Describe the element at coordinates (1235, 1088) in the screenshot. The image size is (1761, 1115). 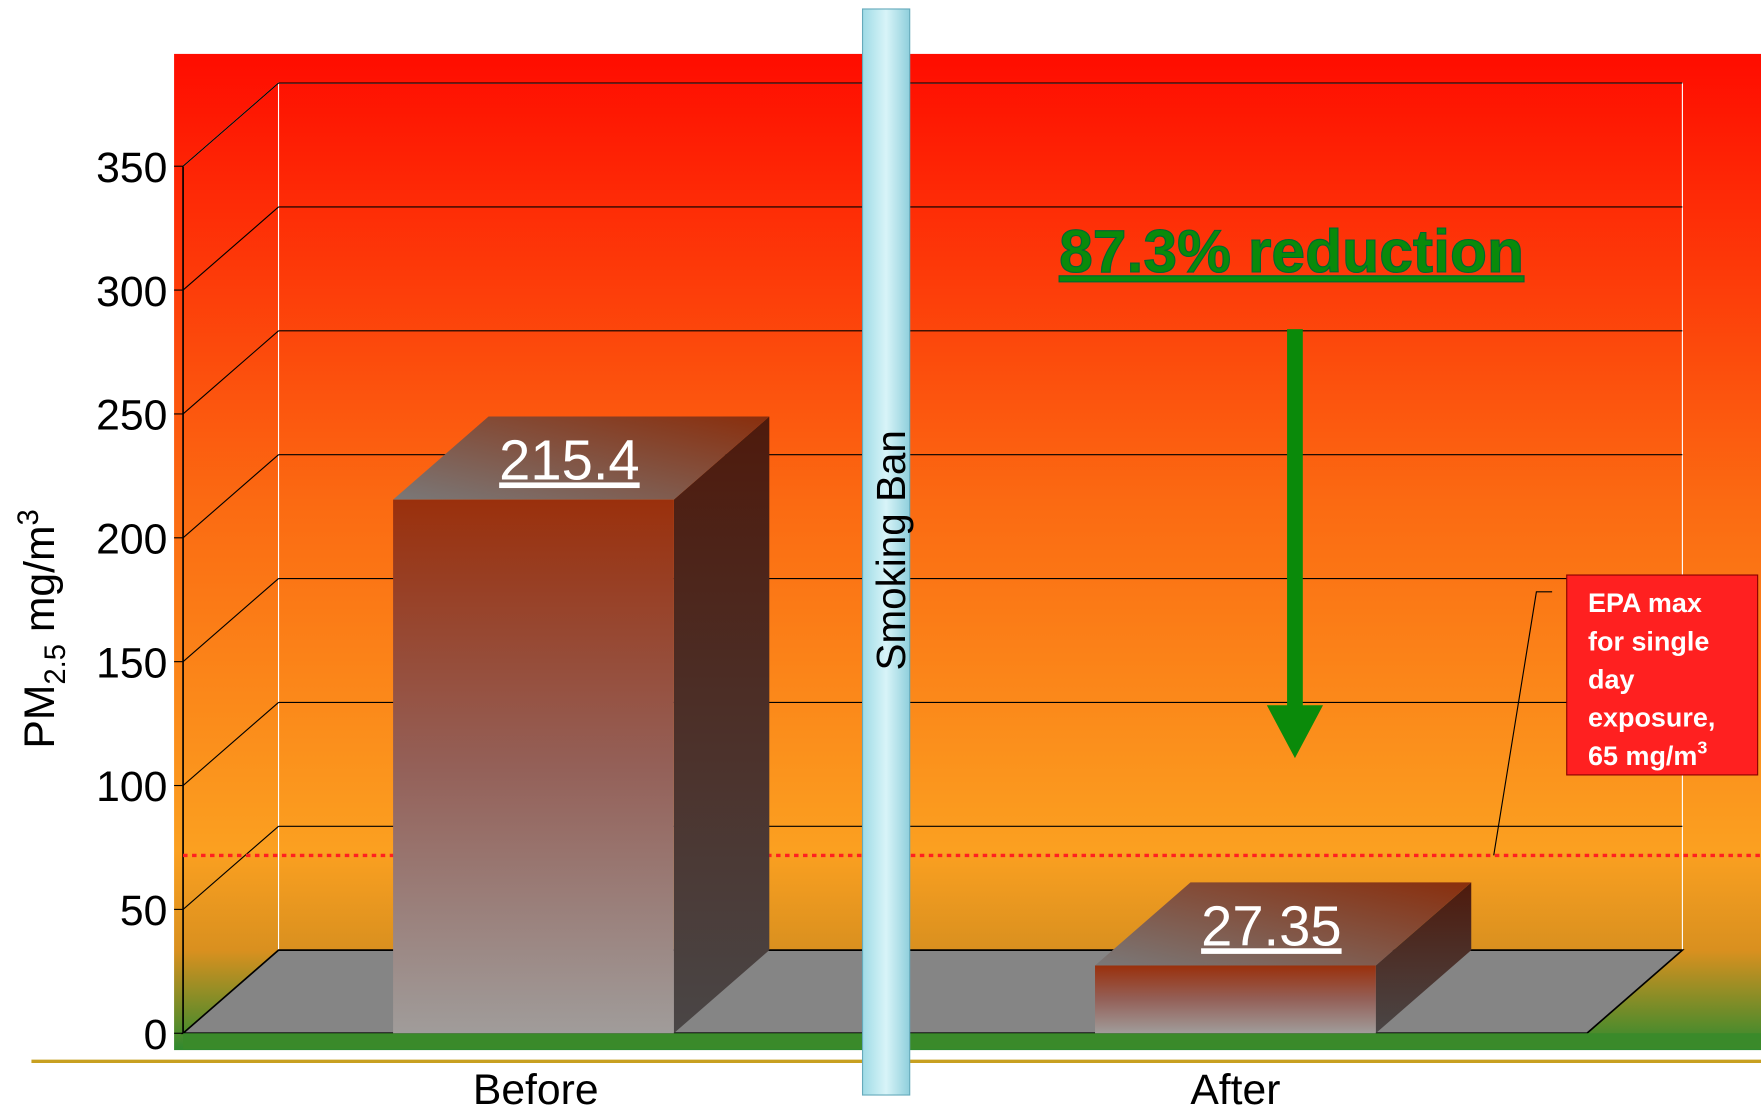
I see `x-tick-label: After` at that location.